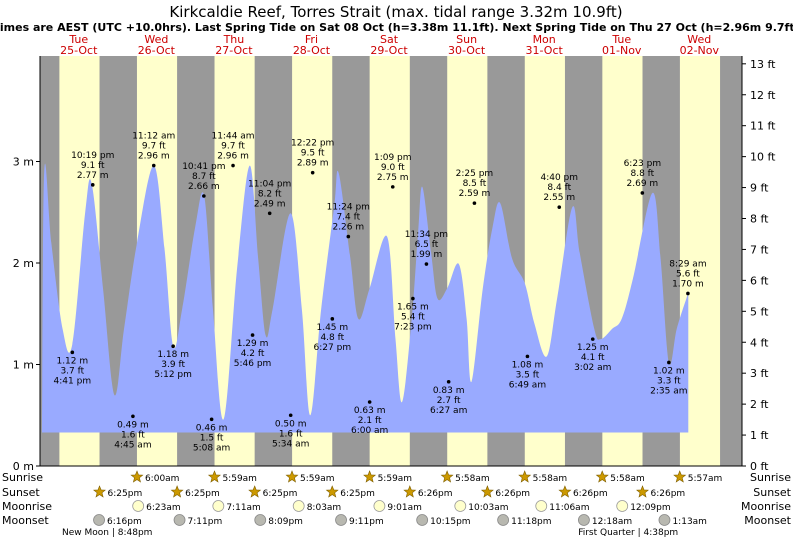 The image size is (793, 539). Describe the element at coordinates (205, 522) in the screenshot. I see `moonset-time: 7:11pm` at that location.